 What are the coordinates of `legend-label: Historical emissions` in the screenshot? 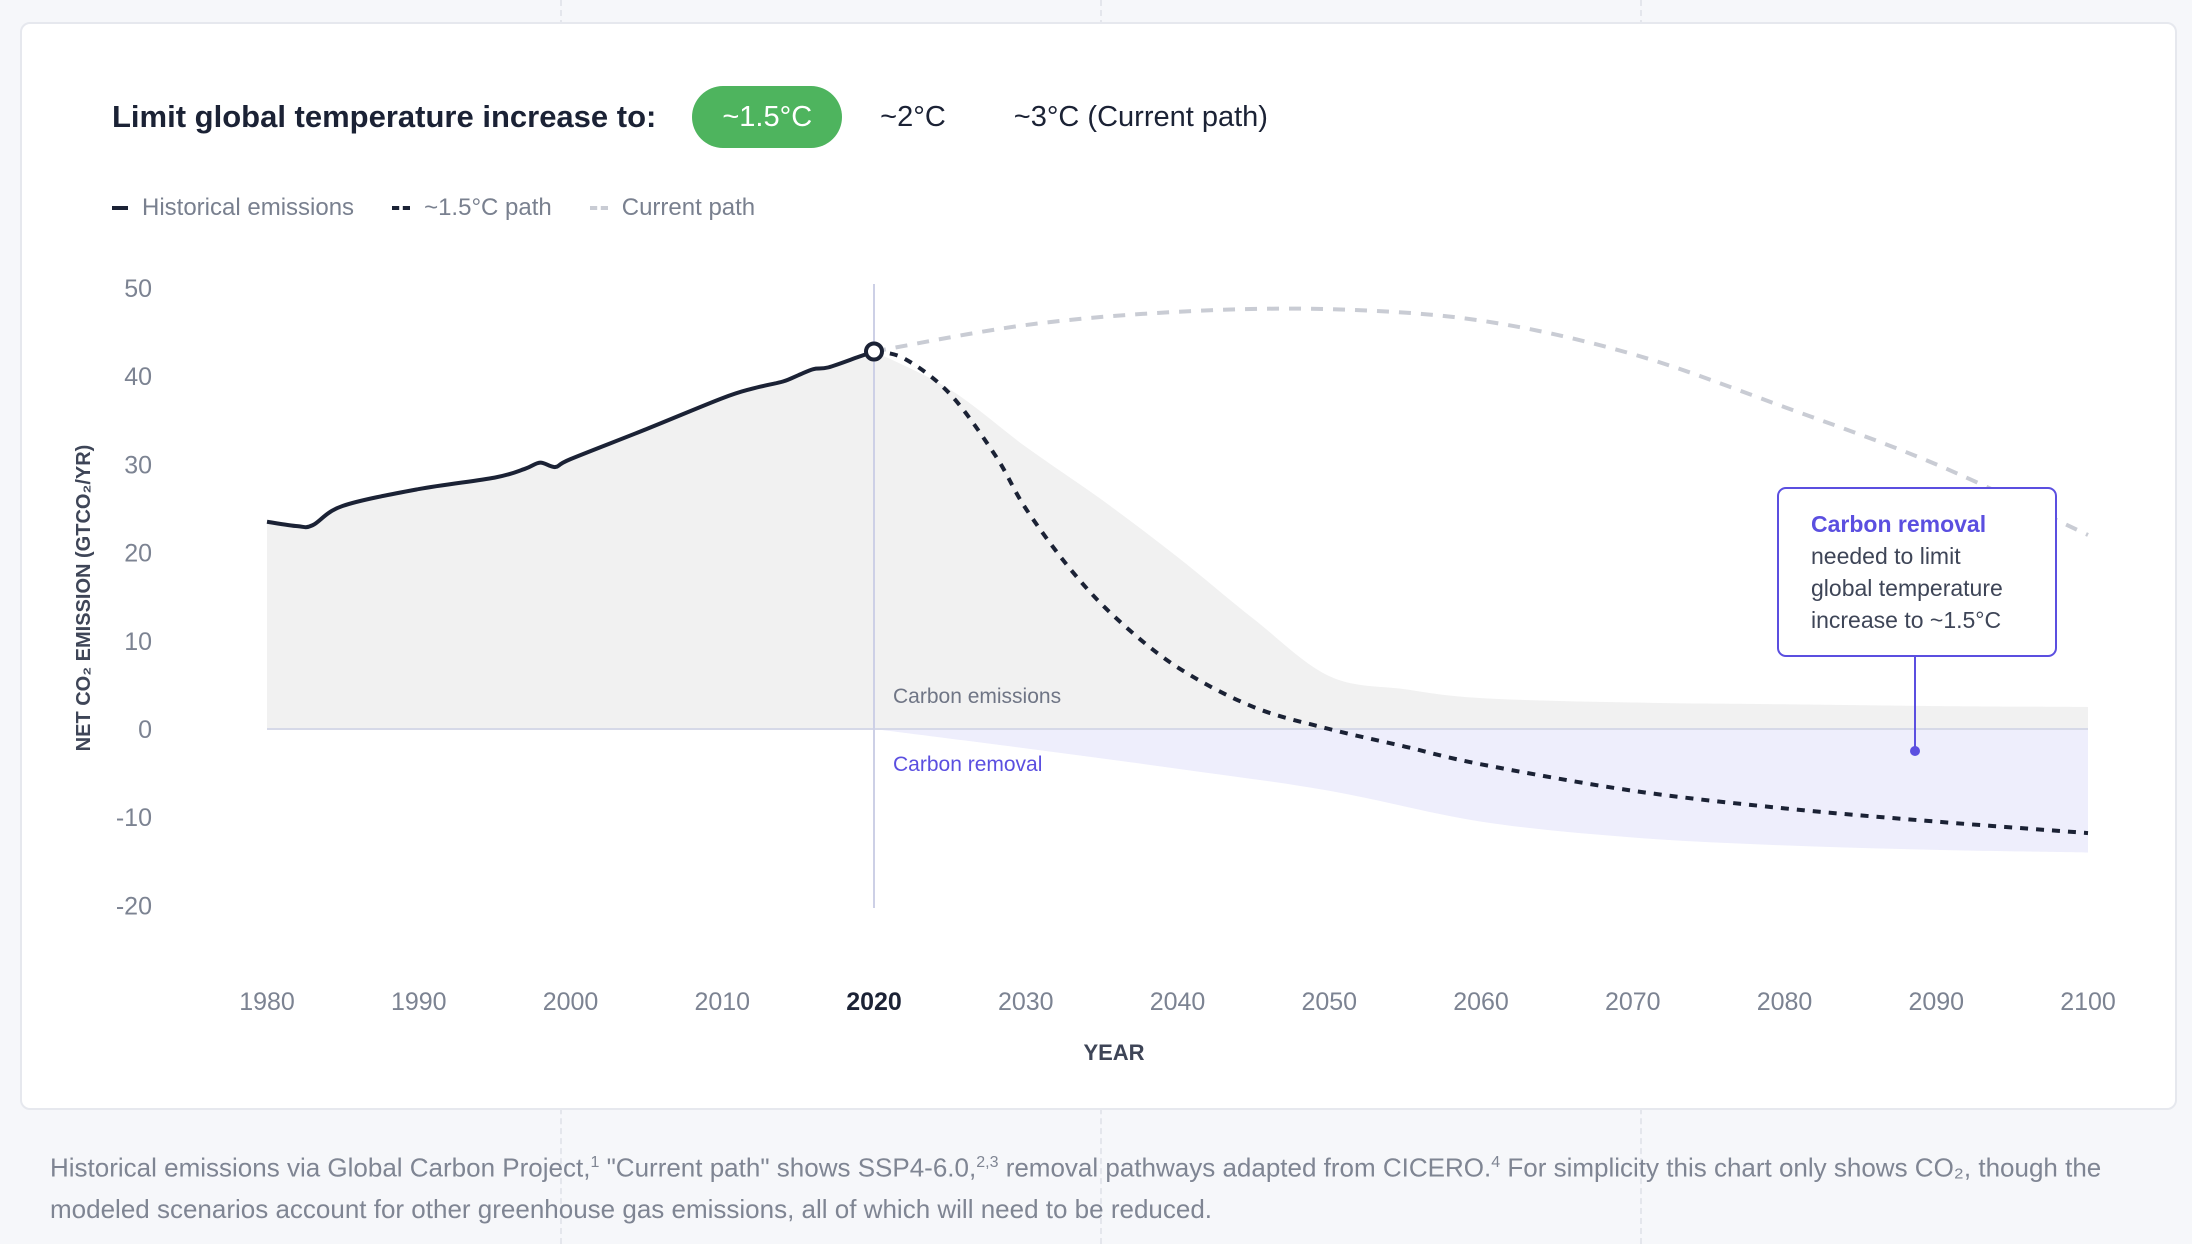 It's located at (248, 207).